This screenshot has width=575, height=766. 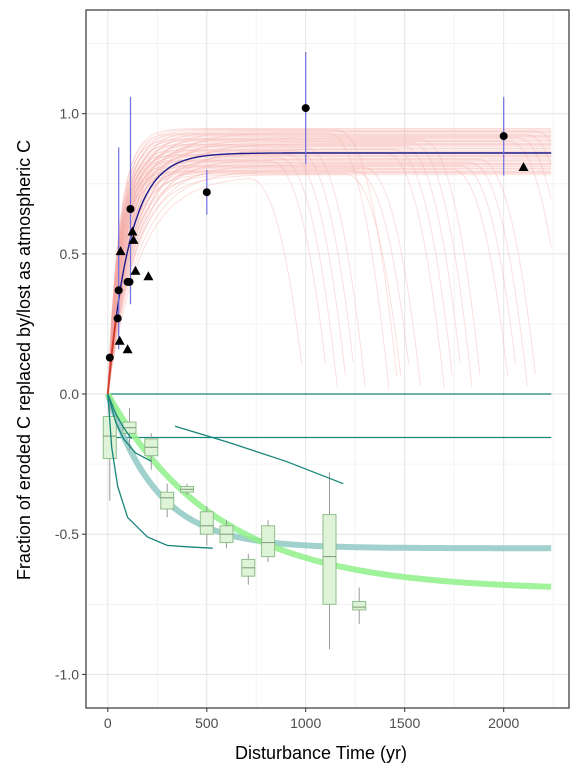 What do you see at coordinates (321, 753) in the screenshot?
I see `x-axis-title: Disturbance Time (yr)` at bounding box center [321, 753].